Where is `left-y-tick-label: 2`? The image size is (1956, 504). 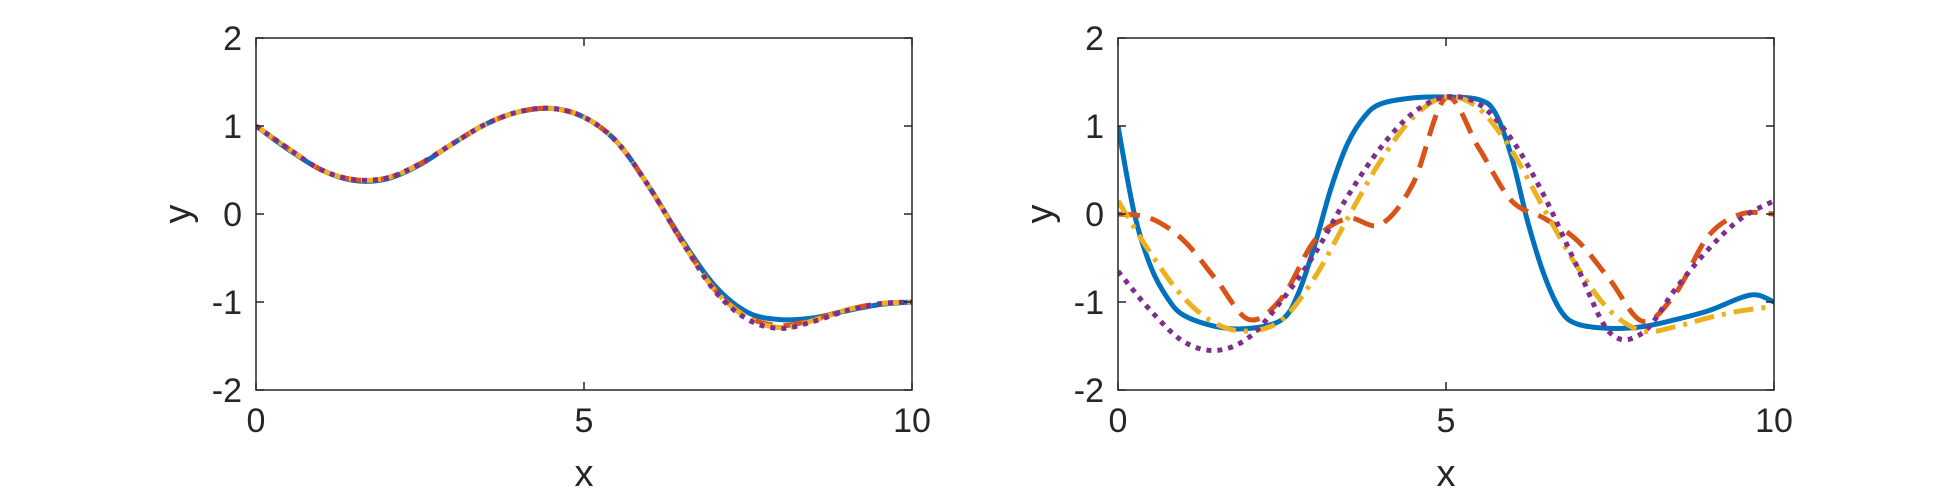 left-y-tick-label: 2 is located at coordinates (232, 39).